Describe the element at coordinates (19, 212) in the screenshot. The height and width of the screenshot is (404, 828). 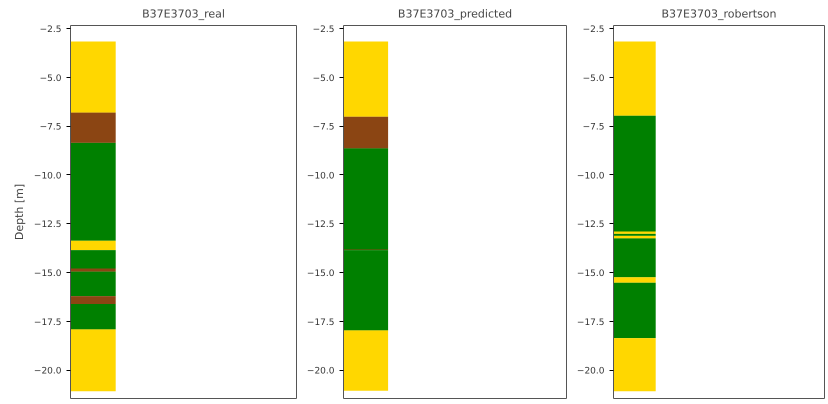
I see `y-axis-title: Depth [m]` at that location.